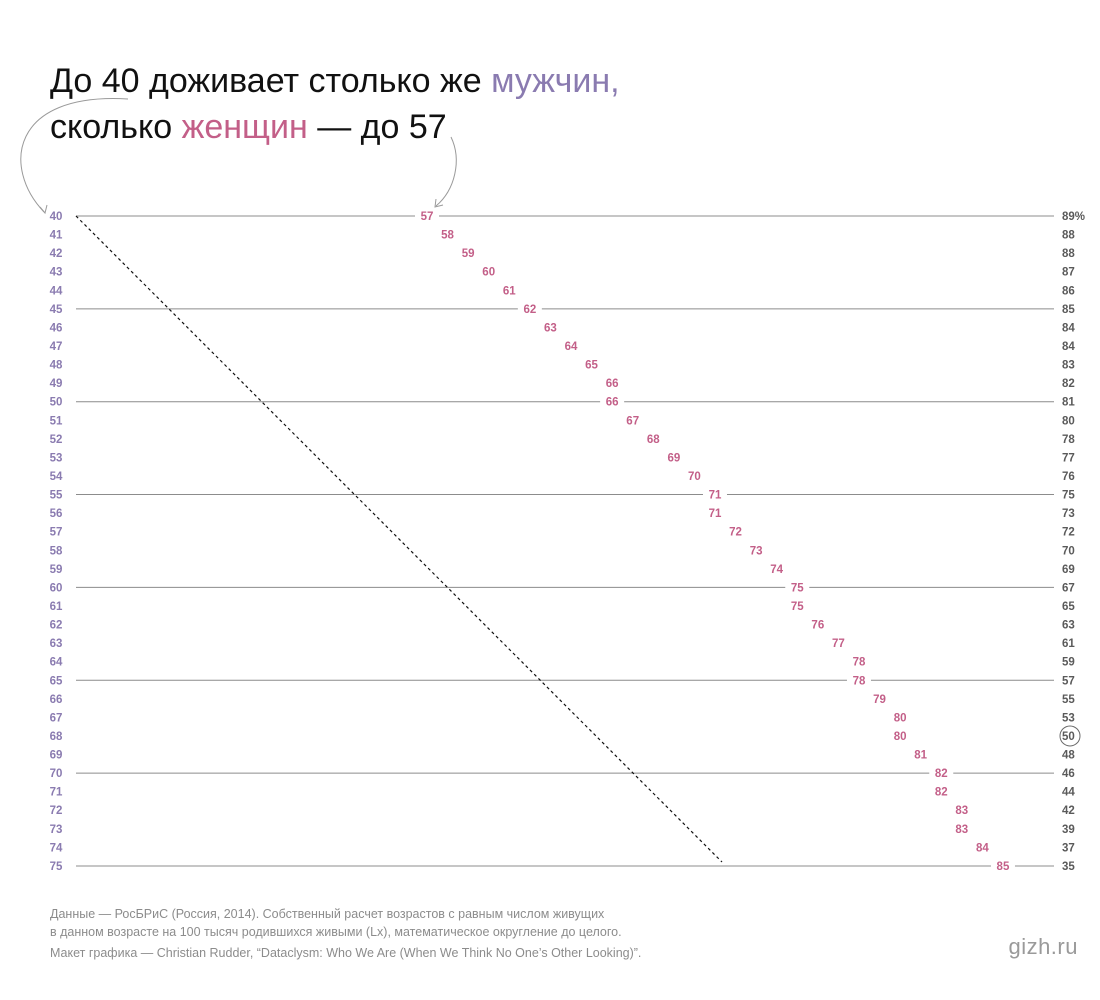  I want to click on men-age-label: 57, so click(56, 533).